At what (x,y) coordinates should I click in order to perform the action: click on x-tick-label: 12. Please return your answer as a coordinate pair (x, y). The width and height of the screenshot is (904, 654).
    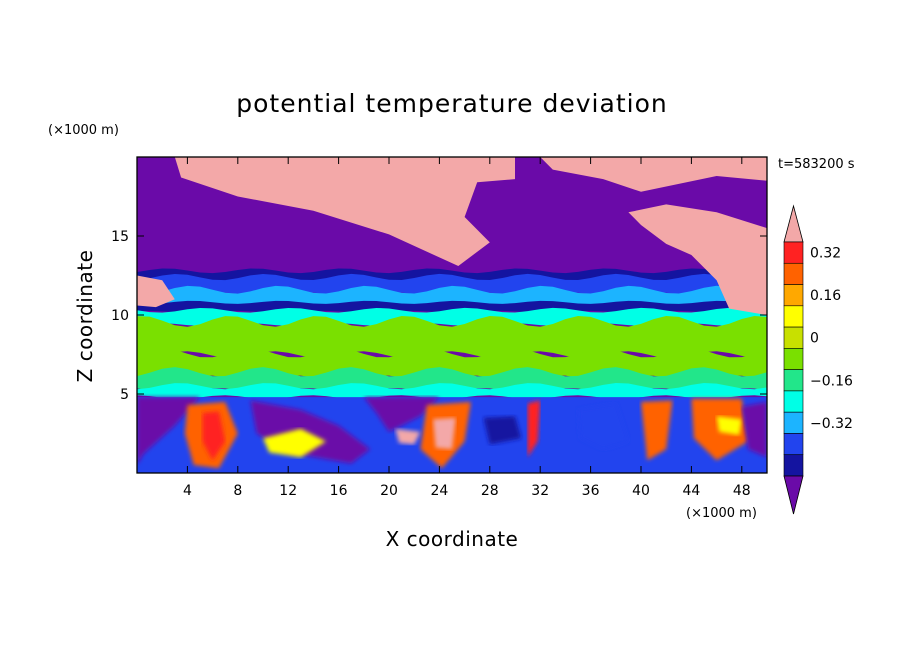
    Looking at the image, I should click on (288, 491).